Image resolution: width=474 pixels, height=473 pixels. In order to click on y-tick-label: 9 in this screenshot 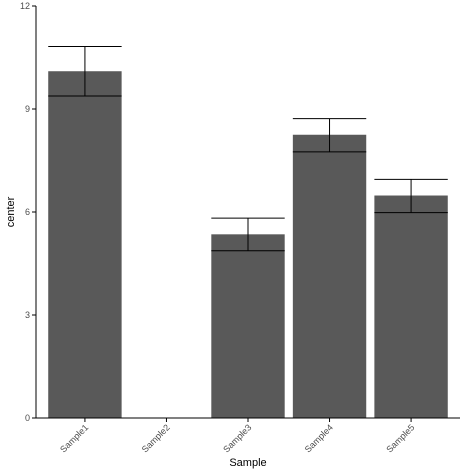, I will do `click(27, 109)`.